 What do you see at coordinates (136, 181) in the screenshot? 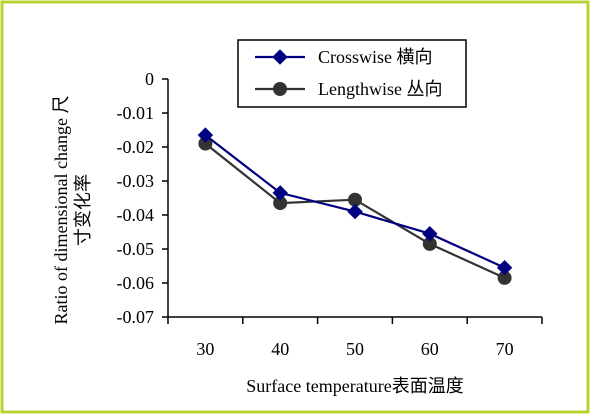
I see `y-tick-label: -0.03` at bounding box center [136, 181].